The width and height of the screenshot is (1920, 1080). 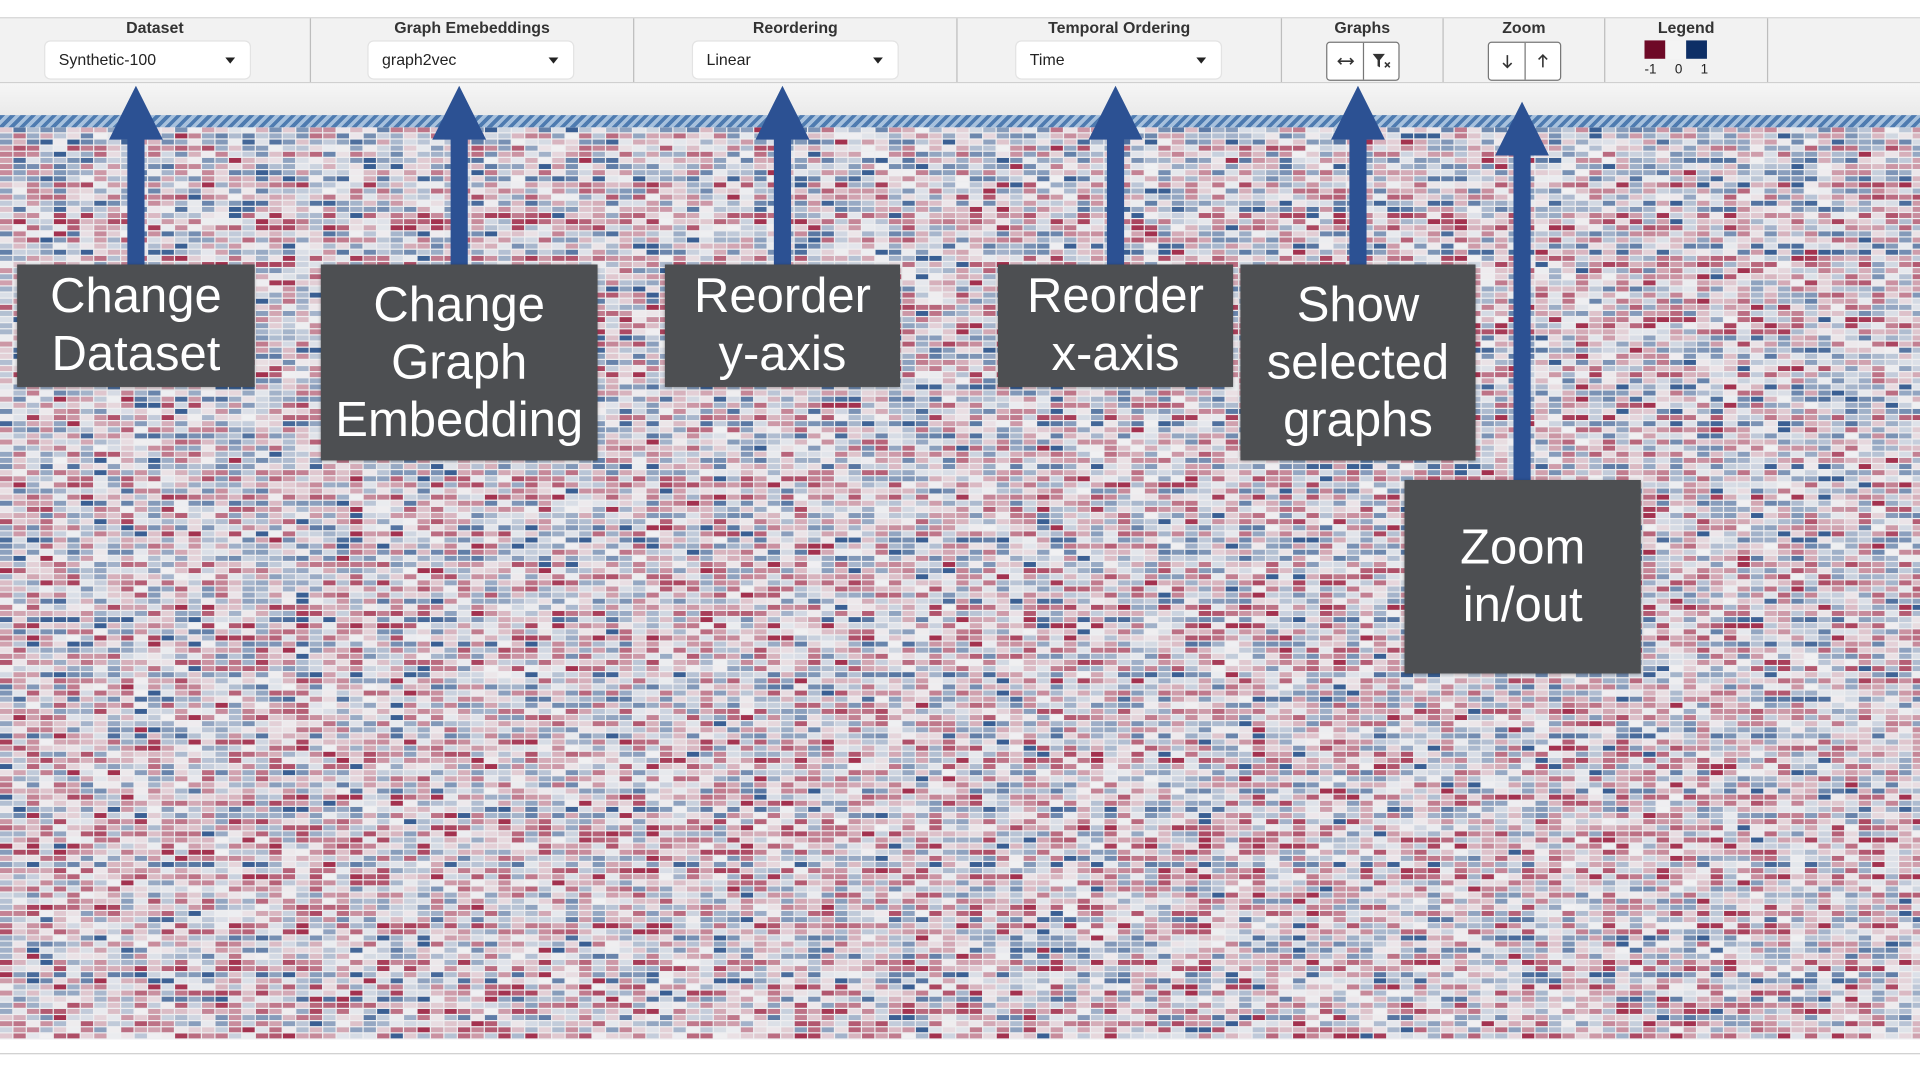 I want to click on show-selected-graphs-button, so click(x=1345, y=61).